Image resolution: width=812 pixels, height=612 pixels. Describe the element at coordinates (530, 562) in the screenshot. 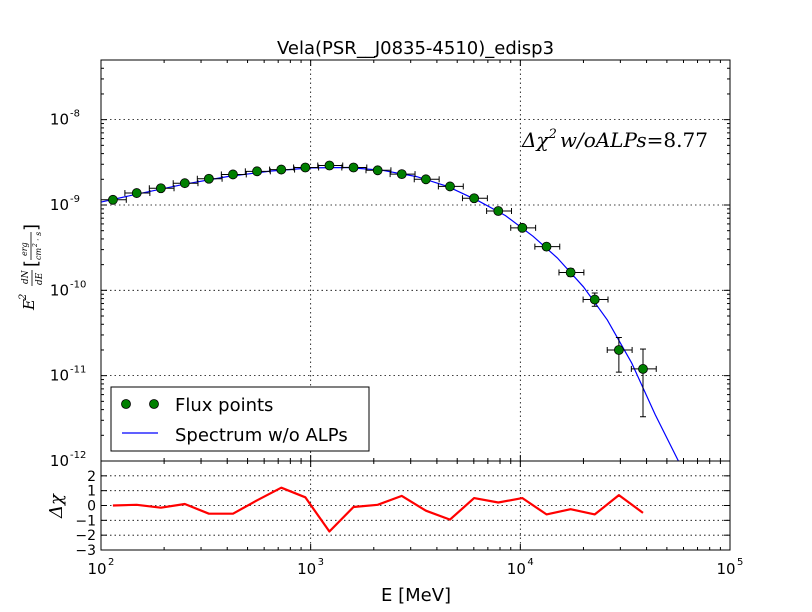

I see `bottom-xtick-exponent: 4` at that location.